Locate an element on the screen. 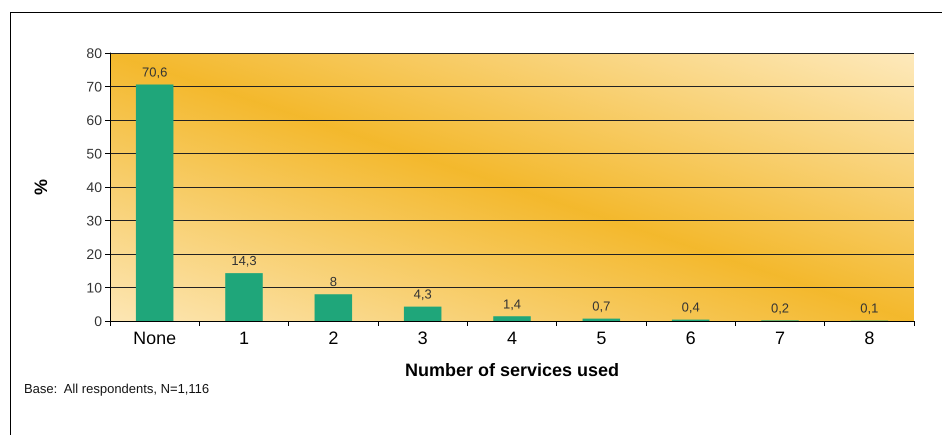 The width and height of the screenshot is (942, 435). y-tick-label: 30 is located at coordinates (94, 220).